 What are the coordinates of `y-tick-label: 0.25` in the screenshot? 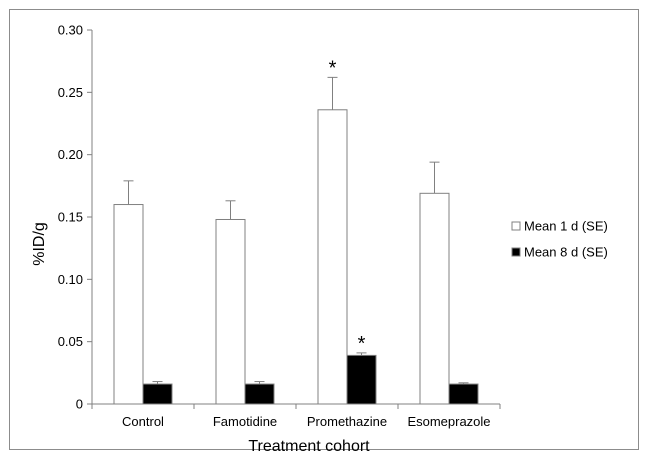 It's located at (70, 92).